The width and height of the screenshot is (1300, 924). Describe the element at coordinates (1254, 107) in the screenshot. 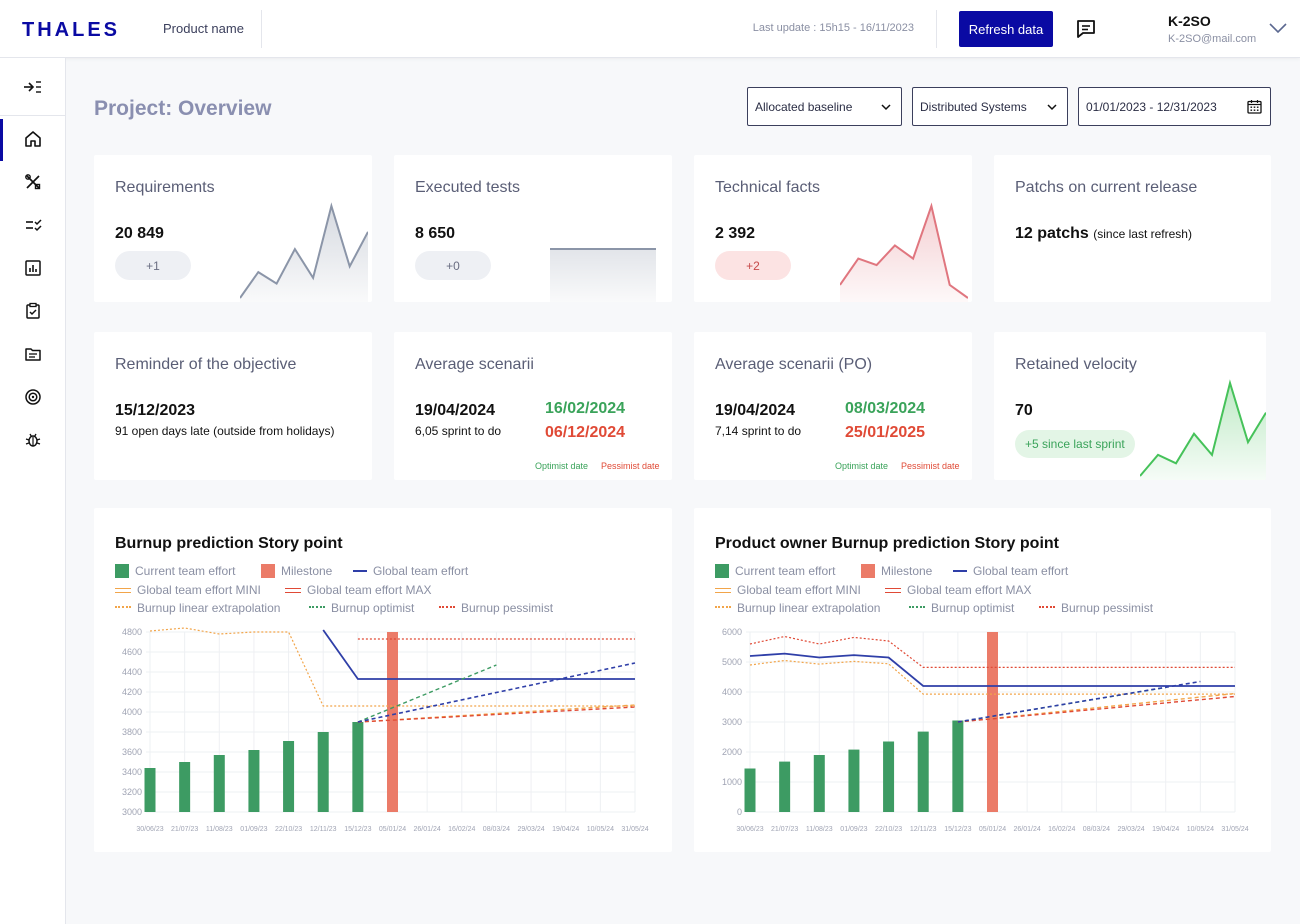

I see `calendar-icon` at that location.